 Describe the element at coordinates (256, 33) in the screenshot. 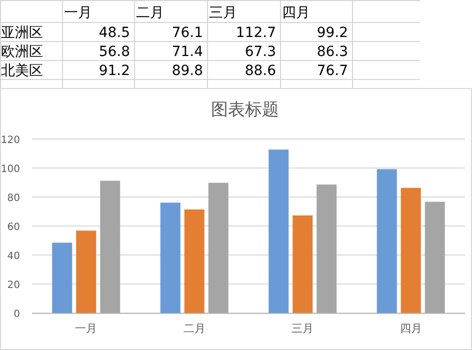

I see `text: 112.7` at that location.